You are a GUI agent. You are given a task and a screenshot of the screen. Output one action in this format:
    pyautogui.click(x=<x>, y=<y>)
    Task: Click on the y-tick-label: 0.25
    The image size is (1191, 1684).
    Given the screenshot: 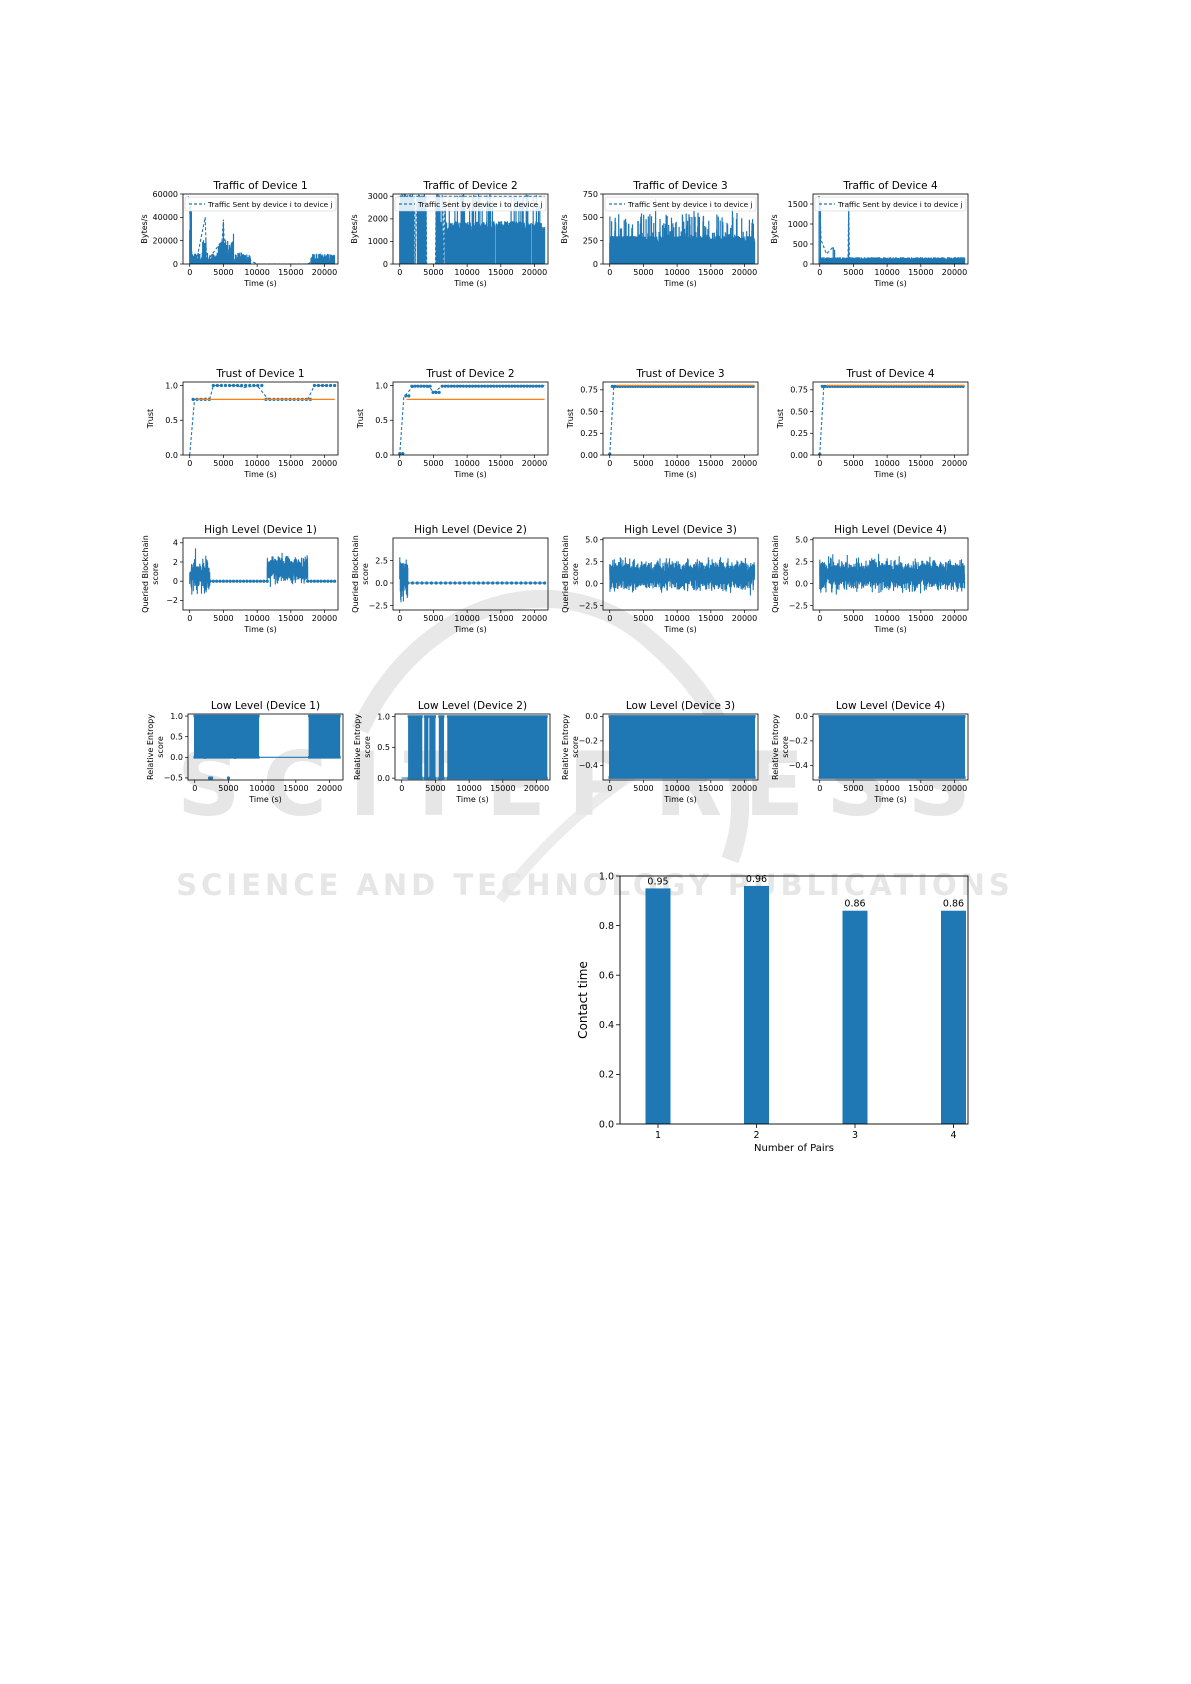 What is the action you would take?
    pyautogui.click(x=589, y=433)
    